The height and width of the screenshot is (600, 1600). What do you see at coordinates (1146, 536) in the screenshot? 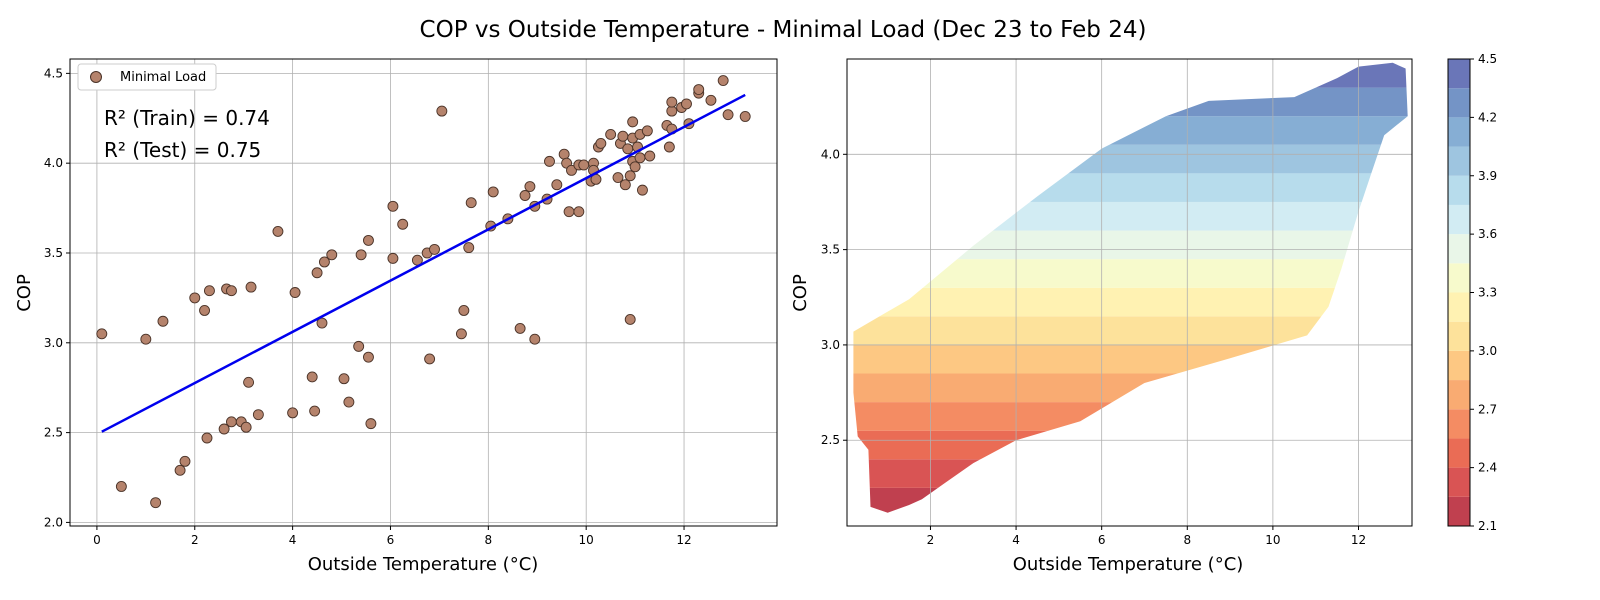
I see `contour-x-ticks: 2 4 6 8 10 12` at bounding box center [1146, 536].